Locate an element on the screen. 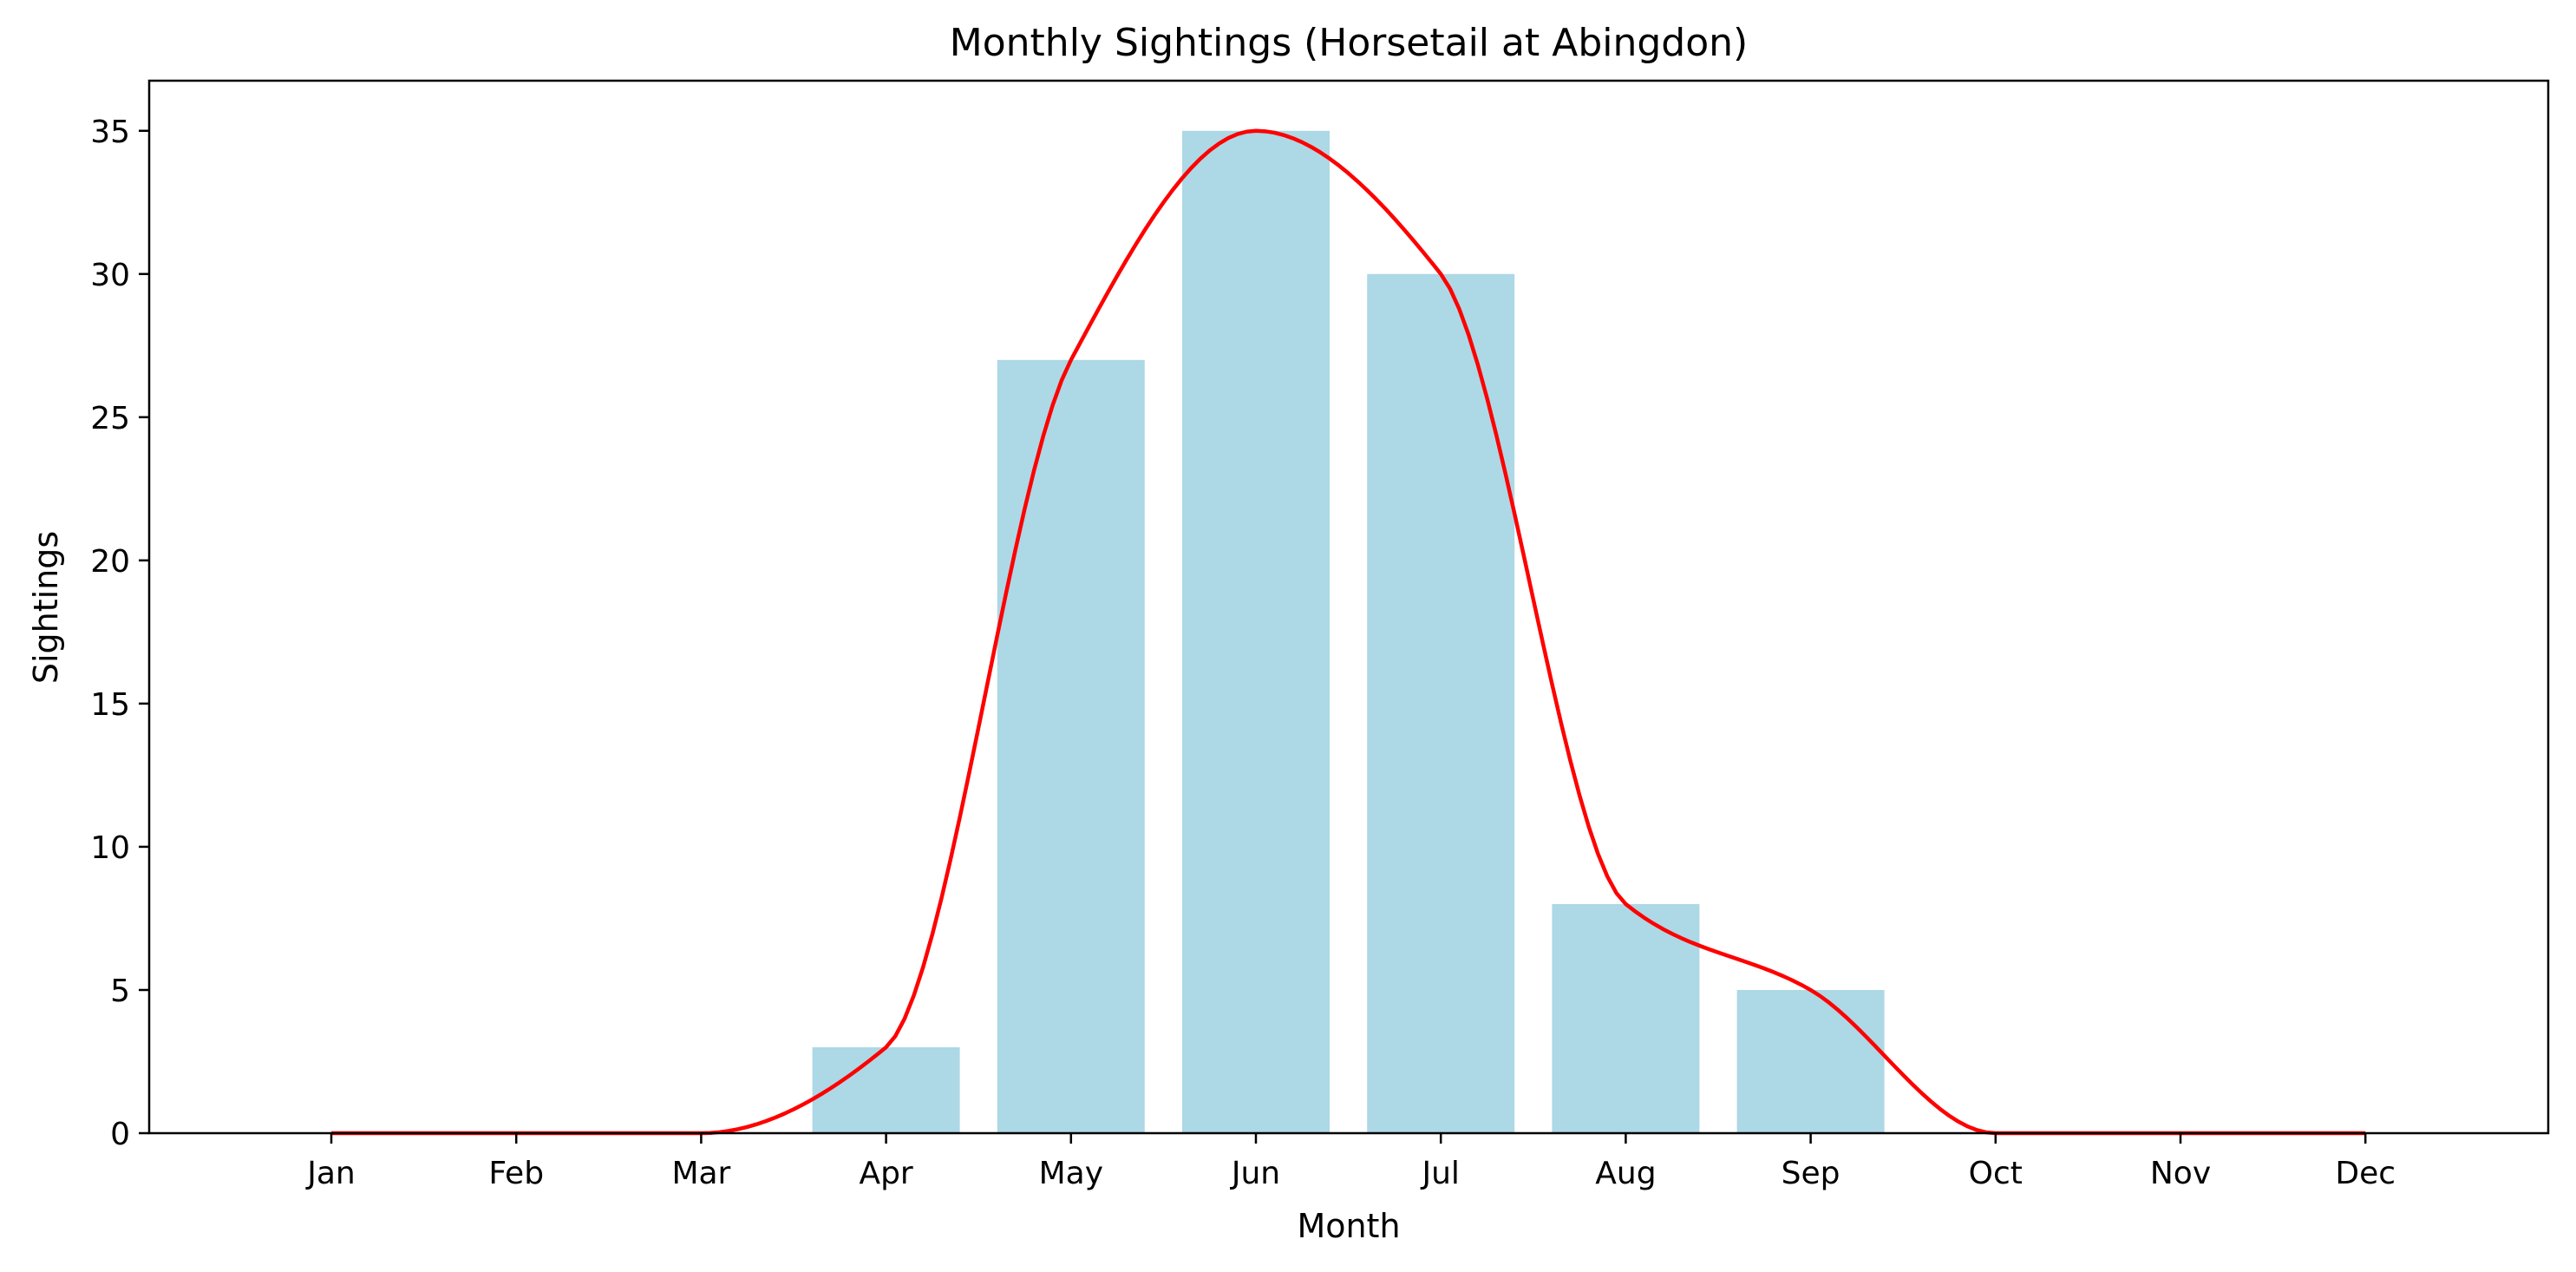 The image size is (2576, 1272). x-tick-label: Jul is located at coordinates (1439, 1173).